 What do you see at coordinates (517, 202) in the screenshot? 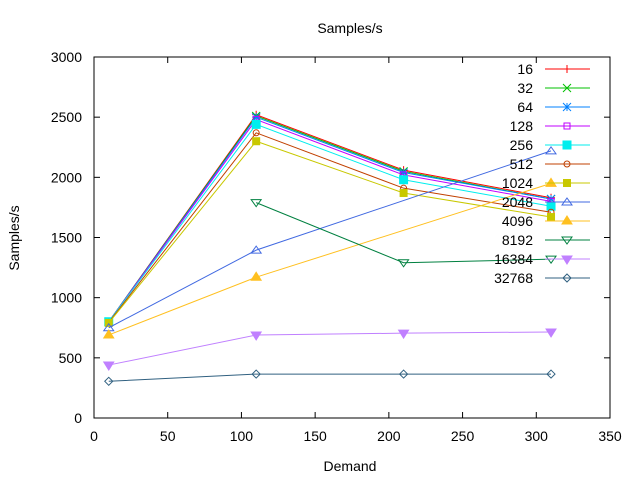
I see `legend-label: 2048` at bounding box center [517, 202].